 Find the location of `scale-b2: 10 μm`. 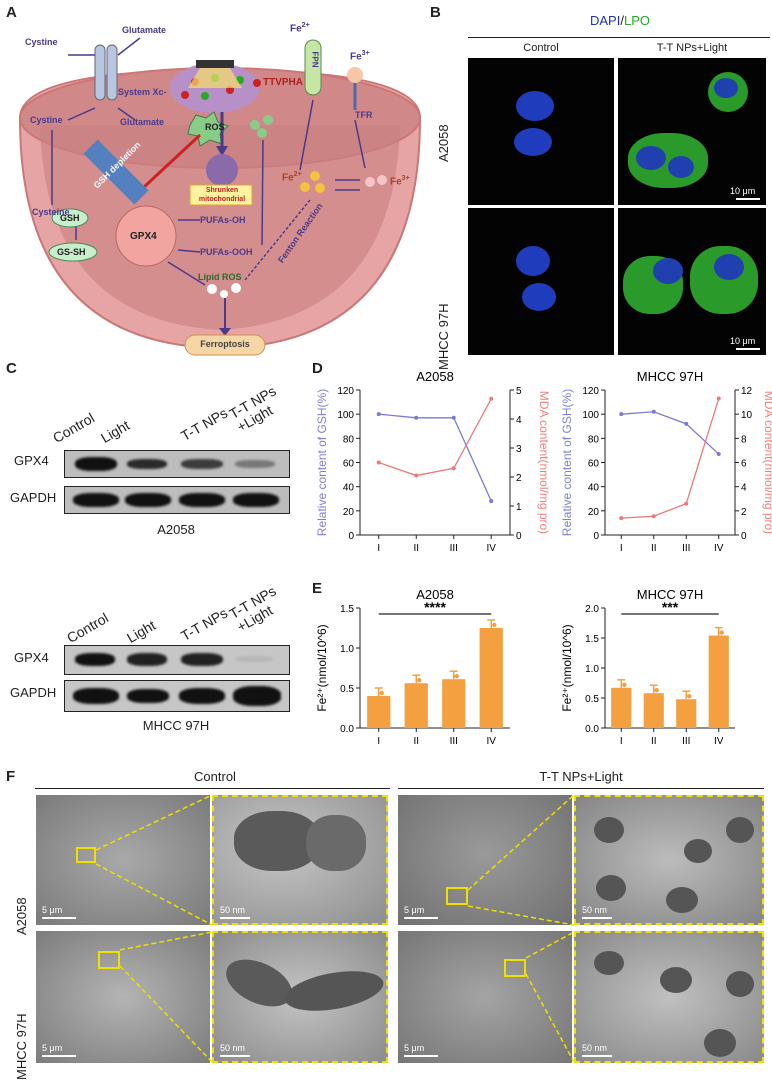

scale-b2: 10 μm is located at coordinates (743, 341).